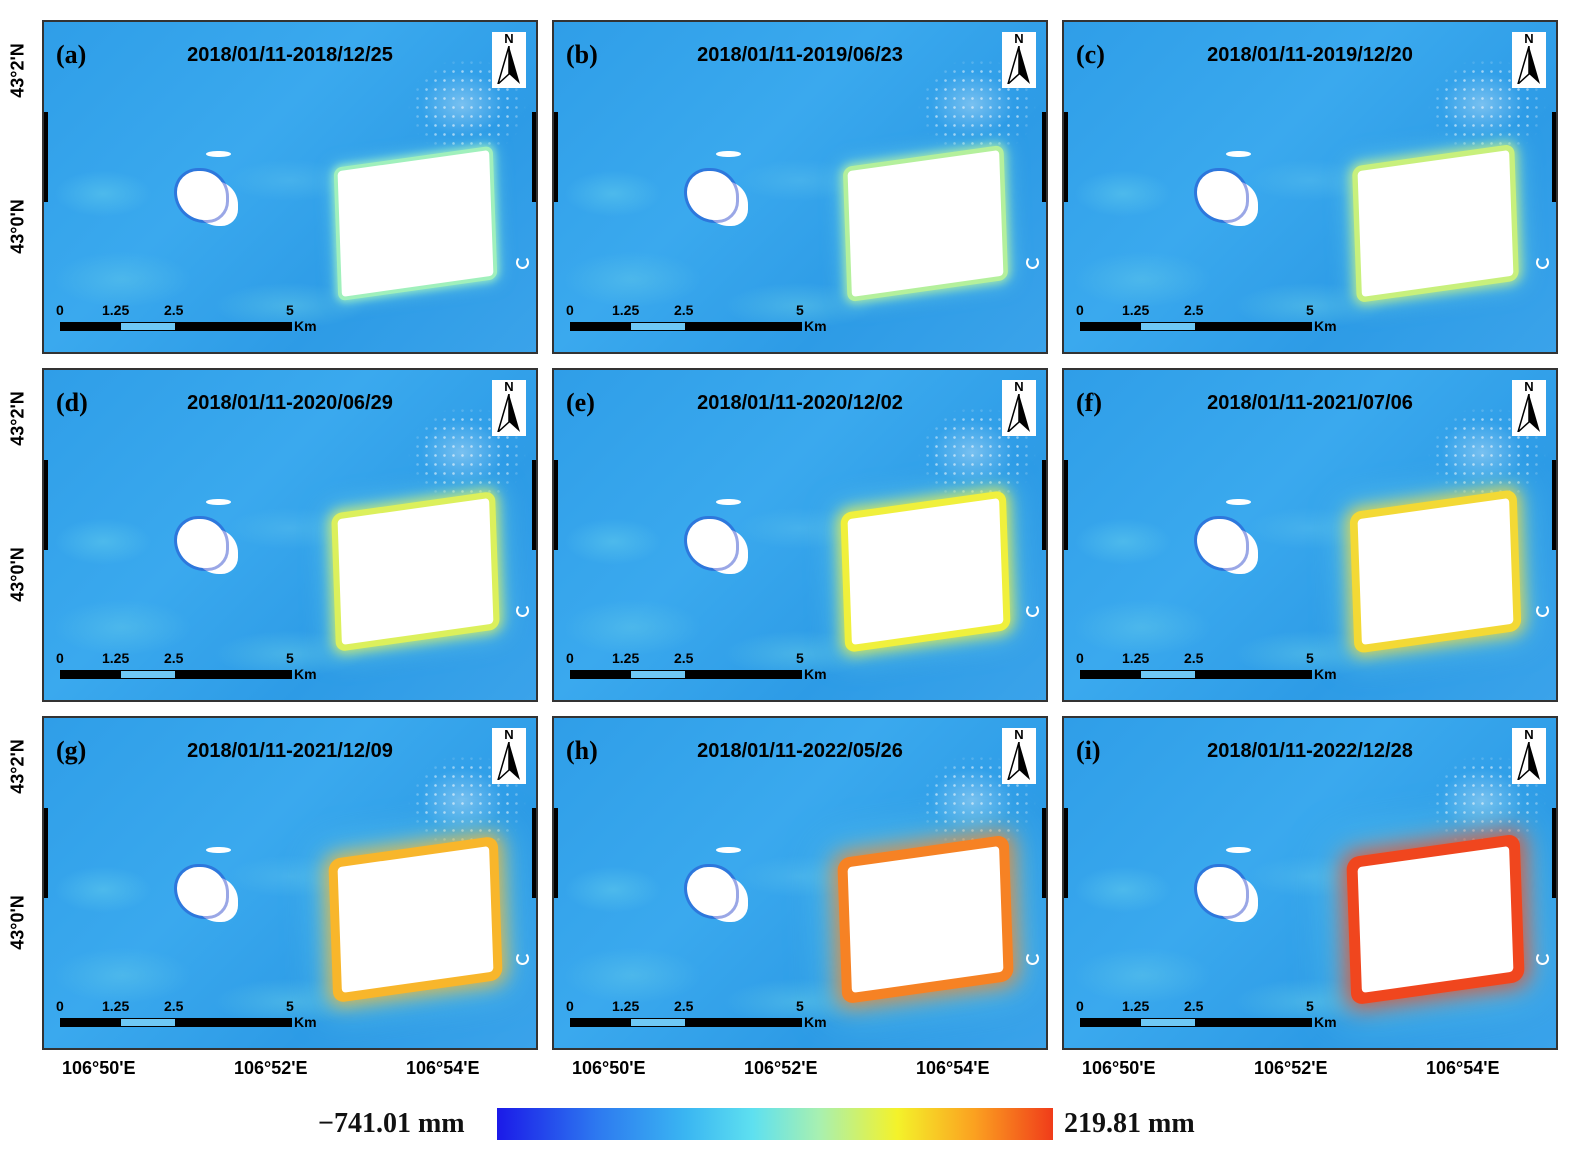 This screenshot has width=1582, height=1166. Describe the element at coordinates (580, 402) in the screenshot. I see `panel-label: (e)` at that location.